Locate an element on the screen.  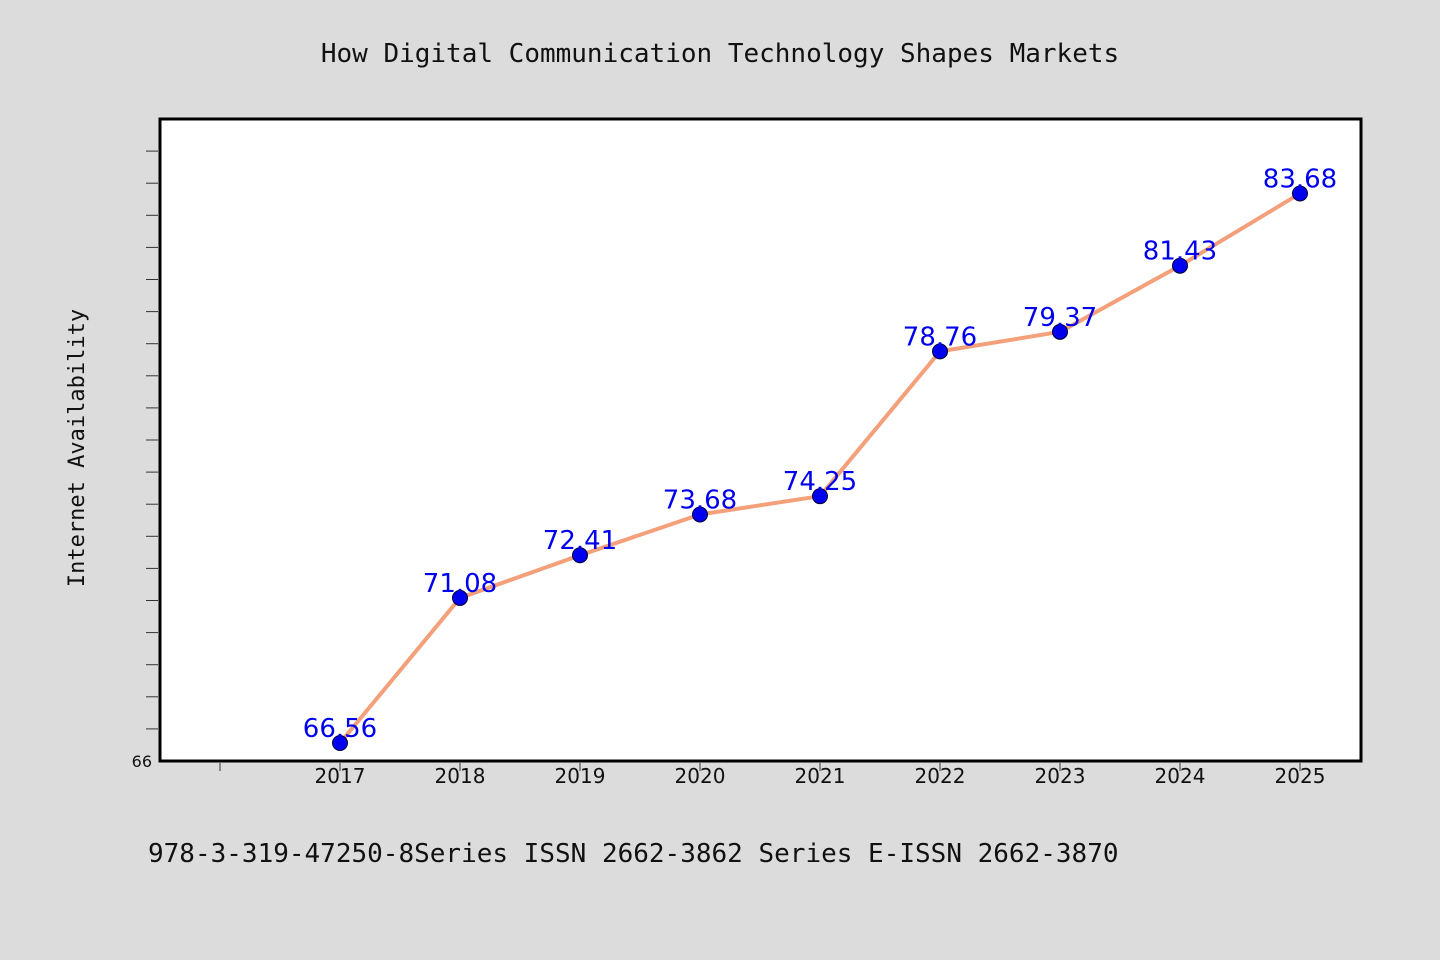
data-label: 71.08 is located at coordinates (460, 584).